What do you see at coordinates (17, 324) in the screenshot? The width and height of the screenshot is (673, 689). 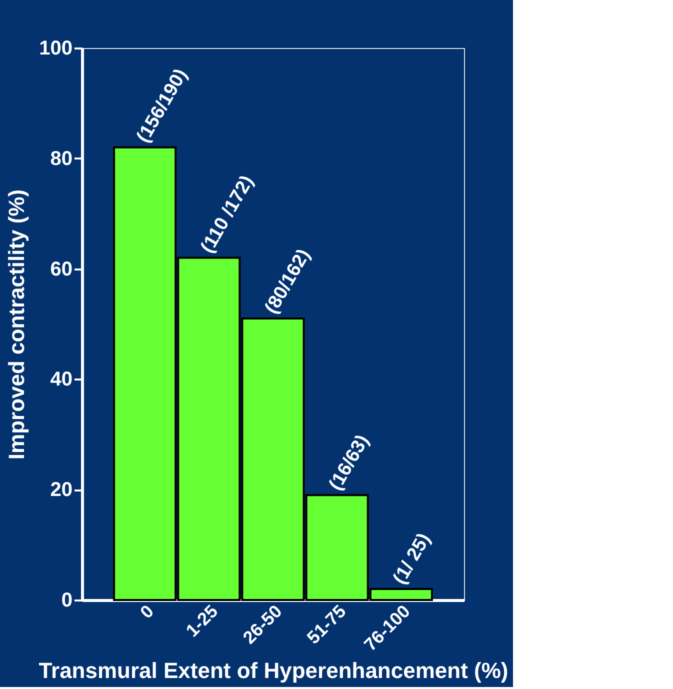 I see `y-axis-title: Improved contractility (%)` at bounding box center [17, 324].